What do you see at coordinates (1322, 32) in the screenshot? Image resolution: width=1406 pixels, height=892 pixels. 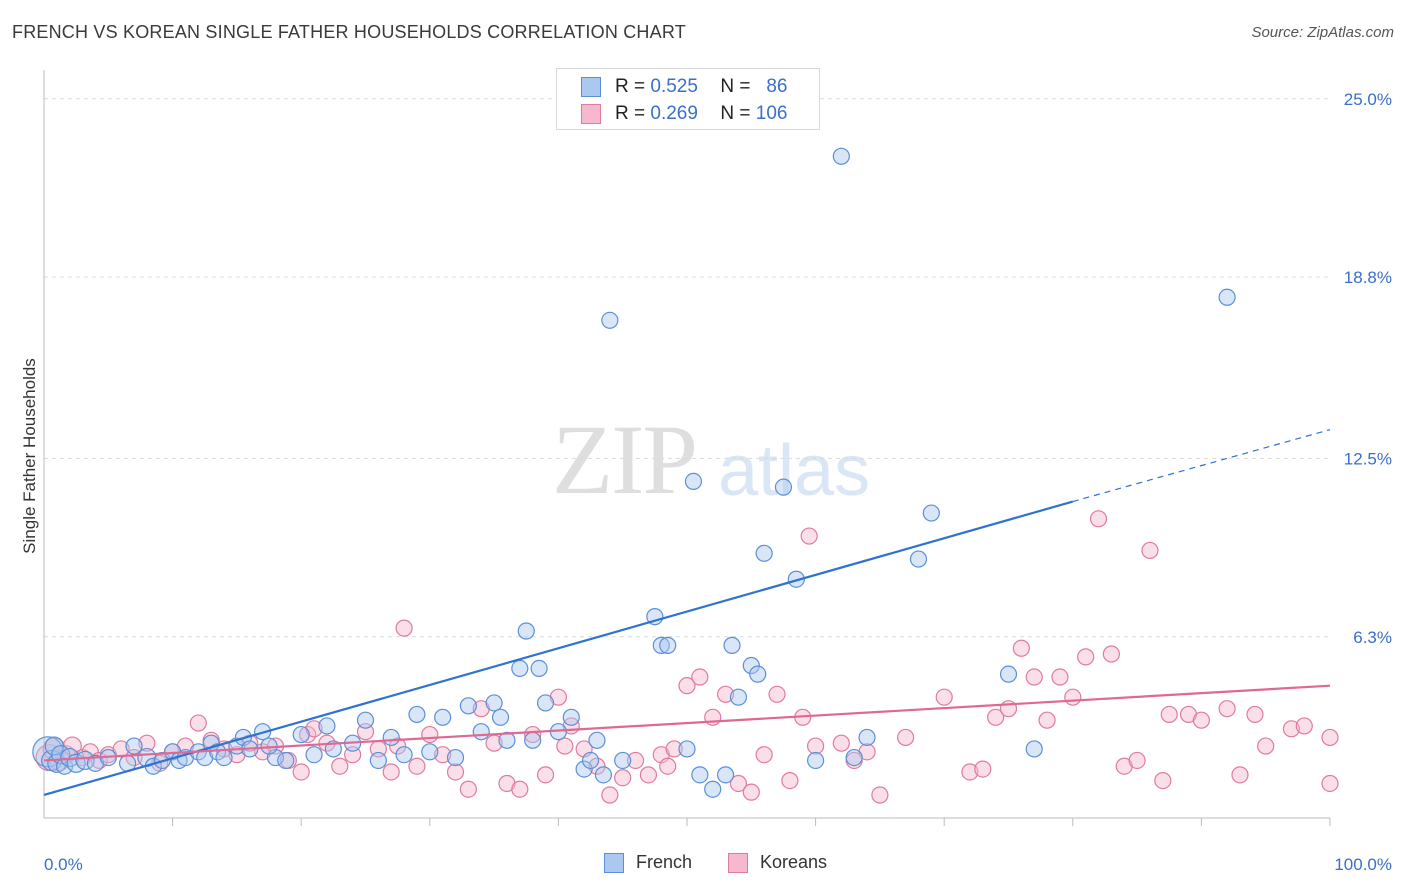 I see `source-credit: Source: ZipAtlas.com` at bounding box center [1322, 32].